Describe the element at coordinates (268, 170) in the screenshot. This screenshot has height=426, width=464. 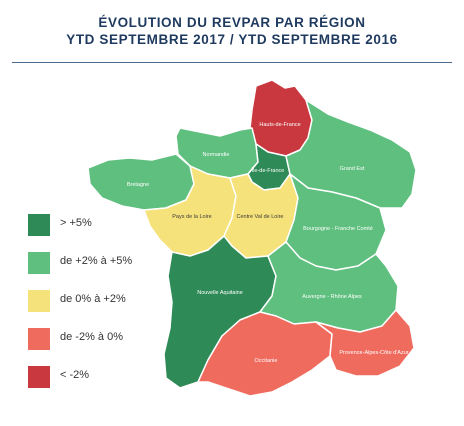
I see `region-label-ile-de-france: Île-de-France` at that location.